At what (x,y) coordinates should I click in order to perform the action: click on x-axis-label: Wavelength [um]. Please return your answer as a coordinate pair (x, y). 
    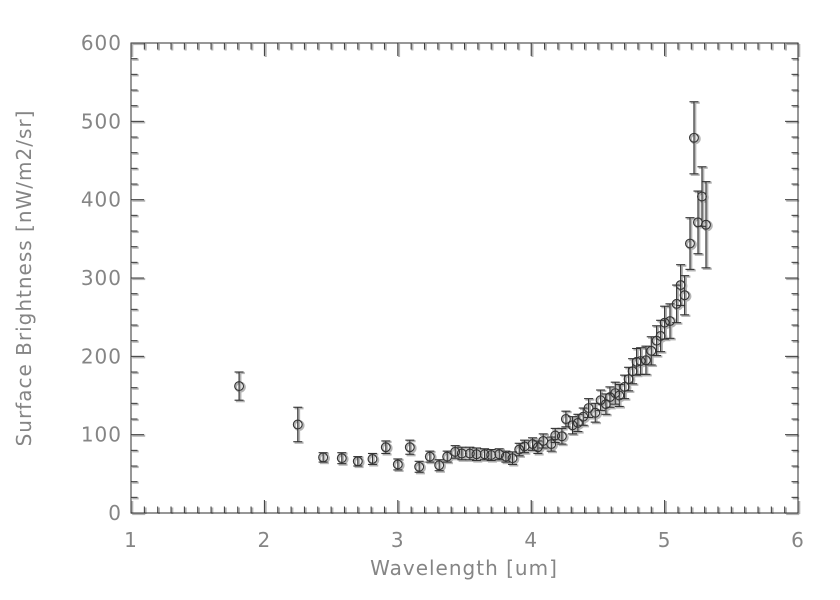
    Looking at the image, I should click on (464, 568).